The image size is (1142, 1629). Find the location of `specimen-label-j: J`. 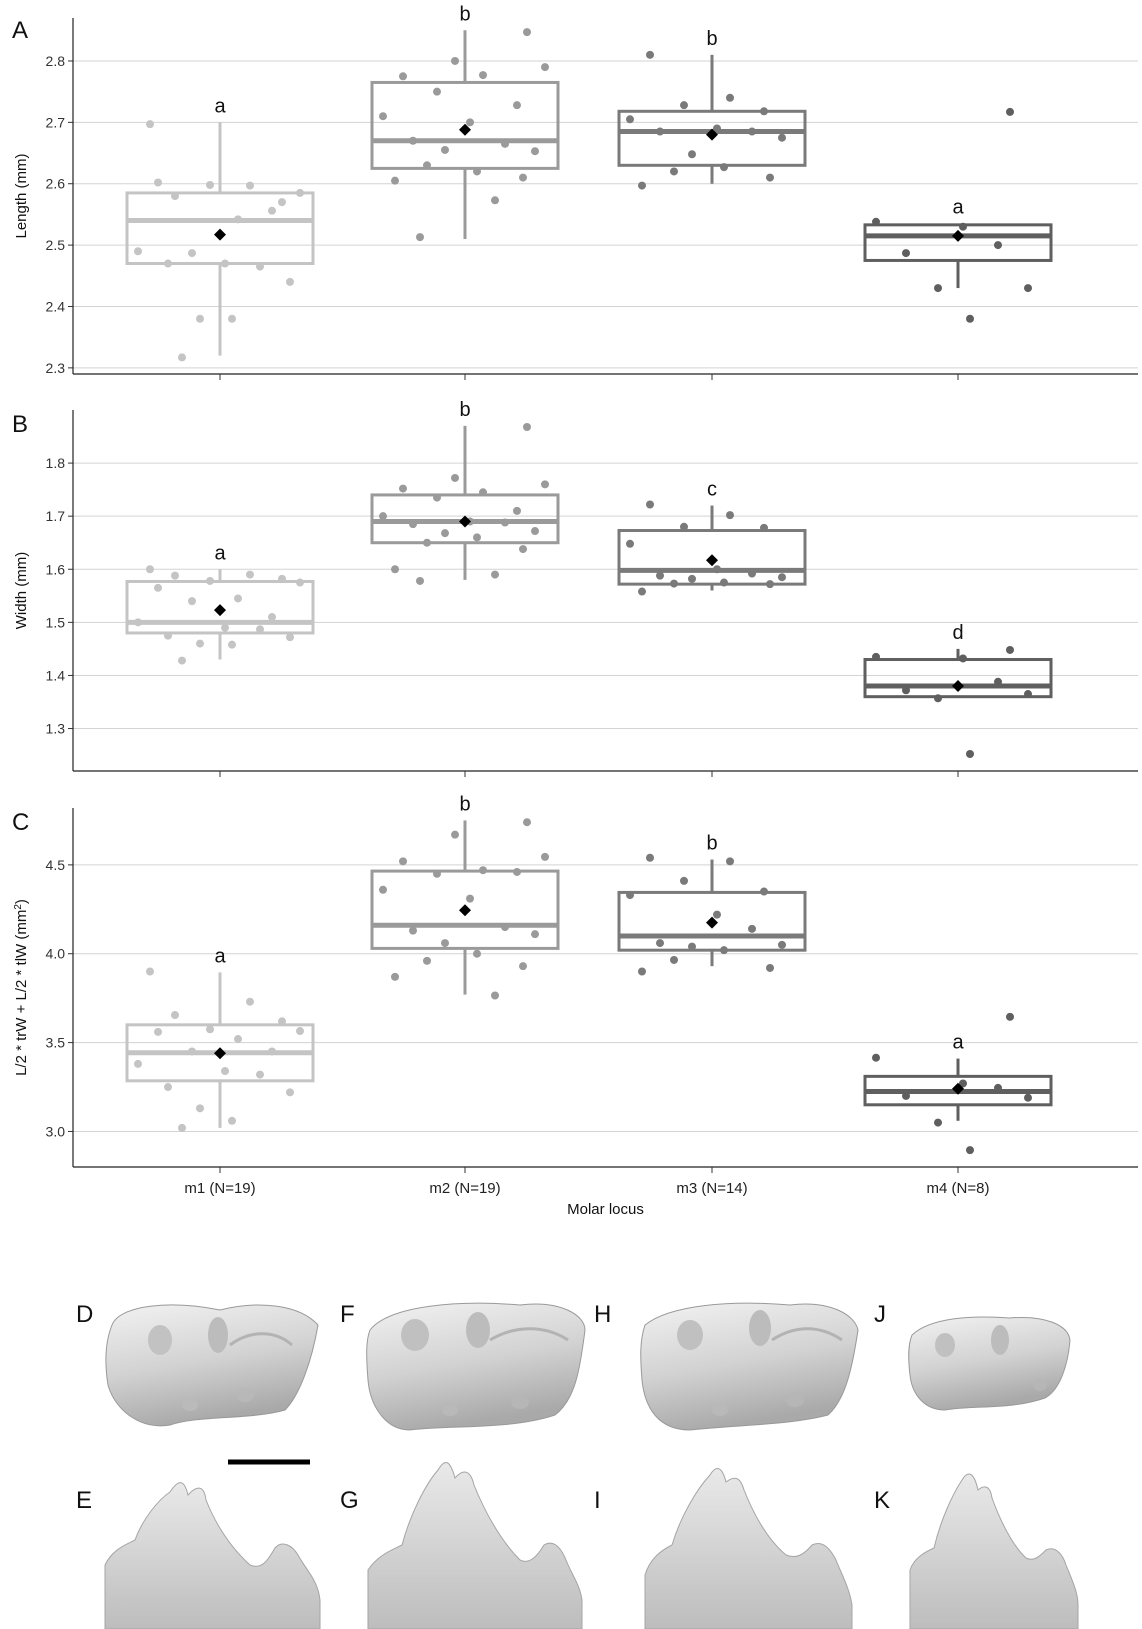

specimen-label-j: J is located at coordinates (880, 1314).